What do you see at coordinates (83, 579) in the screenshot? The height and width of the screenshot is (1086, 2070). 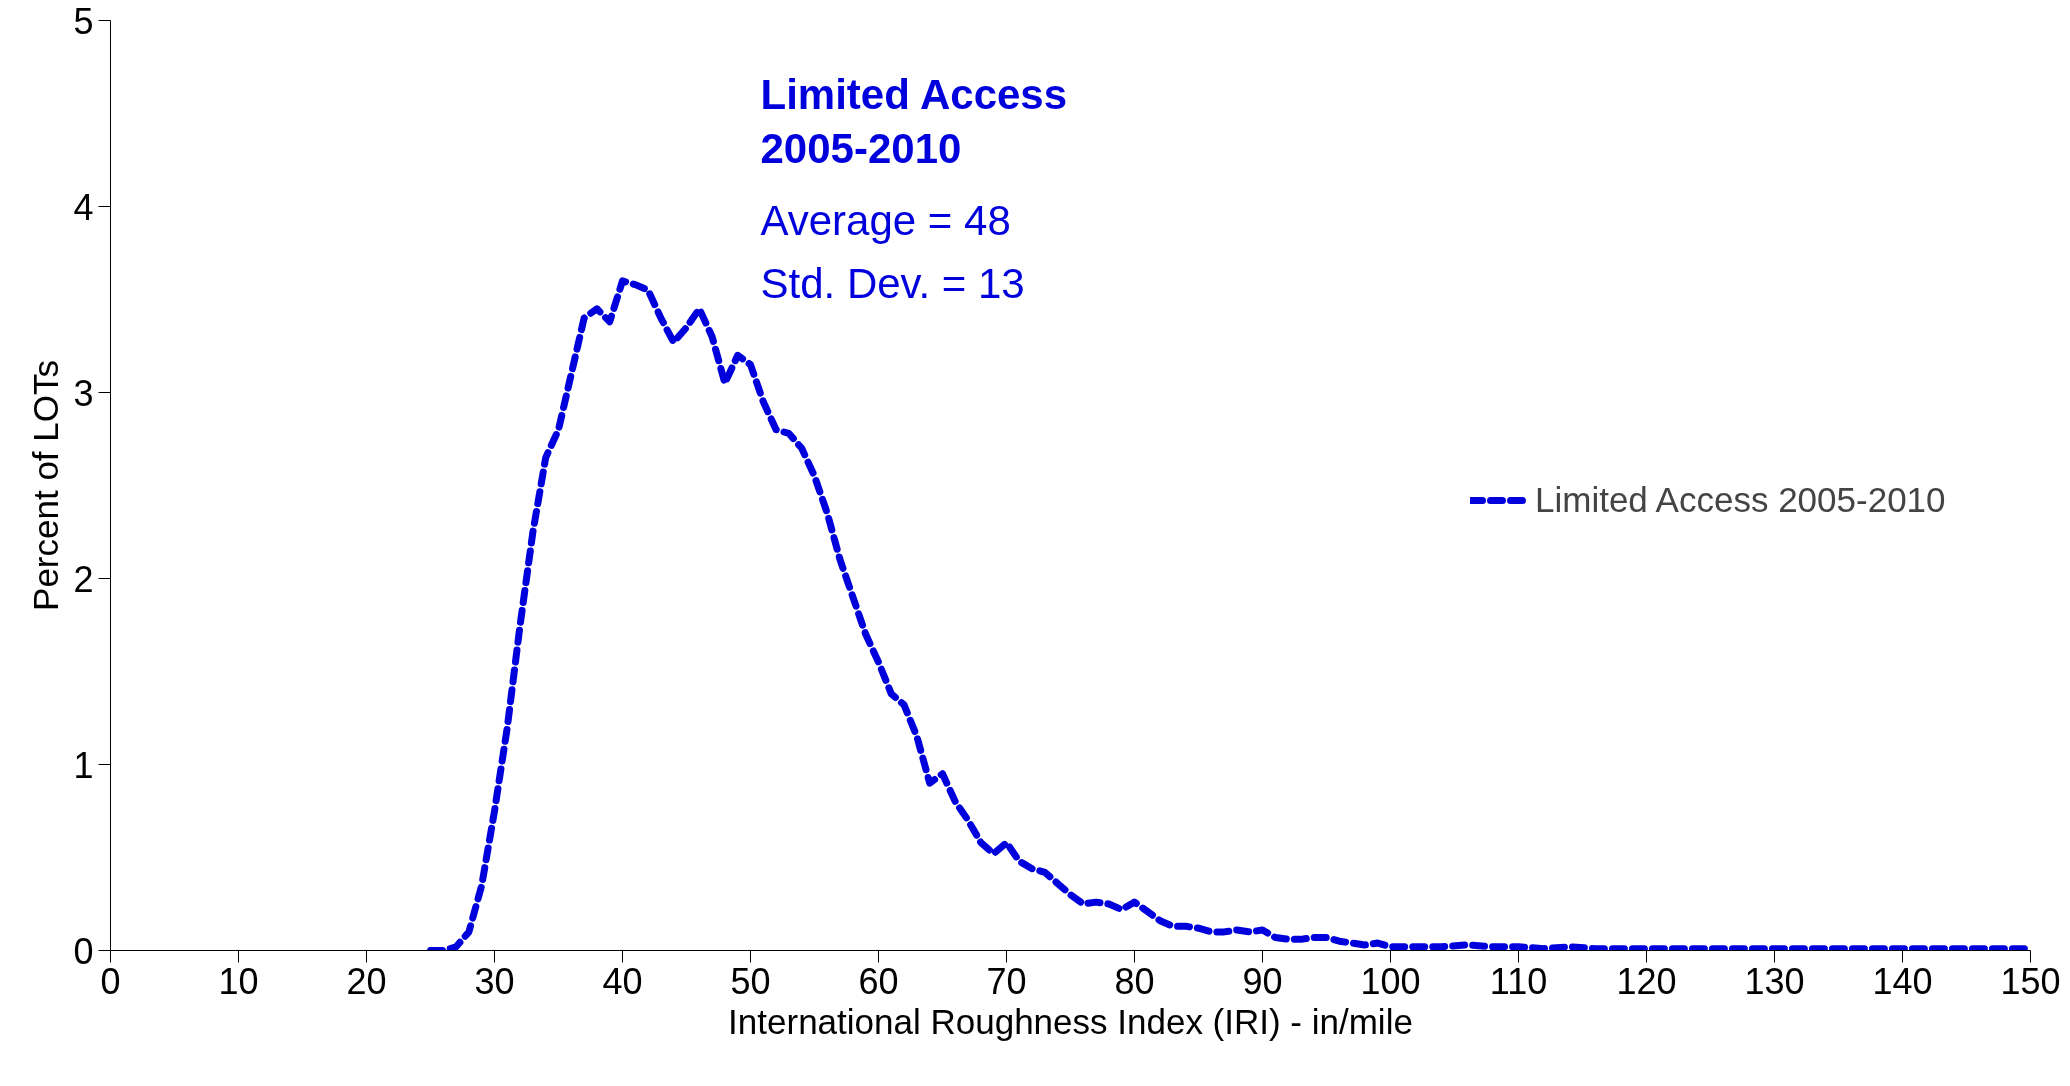 I see `y-tick-label: 2` at bounding box center [83, 579].